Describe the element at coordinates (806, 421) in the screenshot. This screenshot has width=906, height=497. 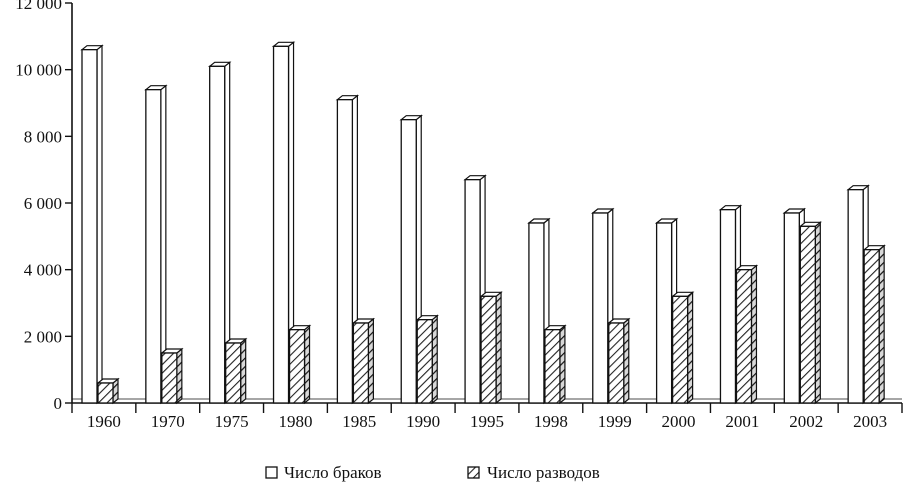
I see `x-tick-label: 2002` at that location.